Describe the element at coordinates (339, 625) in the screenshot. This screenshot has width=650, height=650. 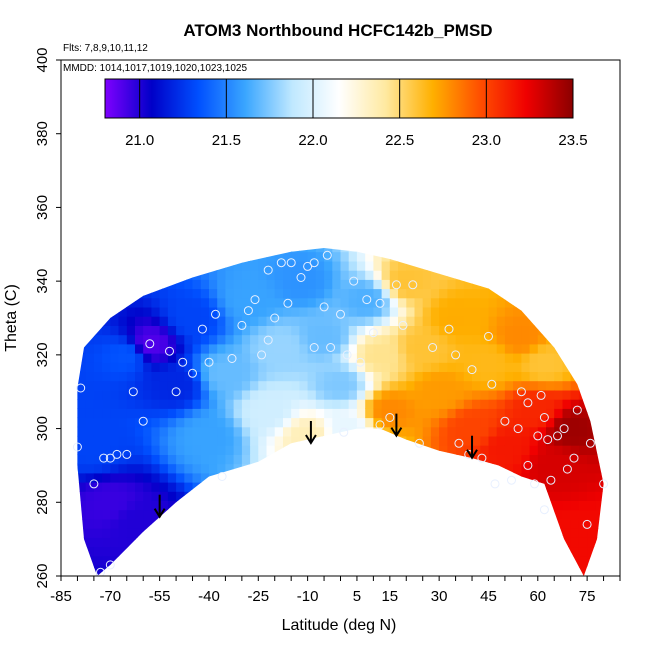
I see `x-axis-label: Latitude (deg N)` at that location.